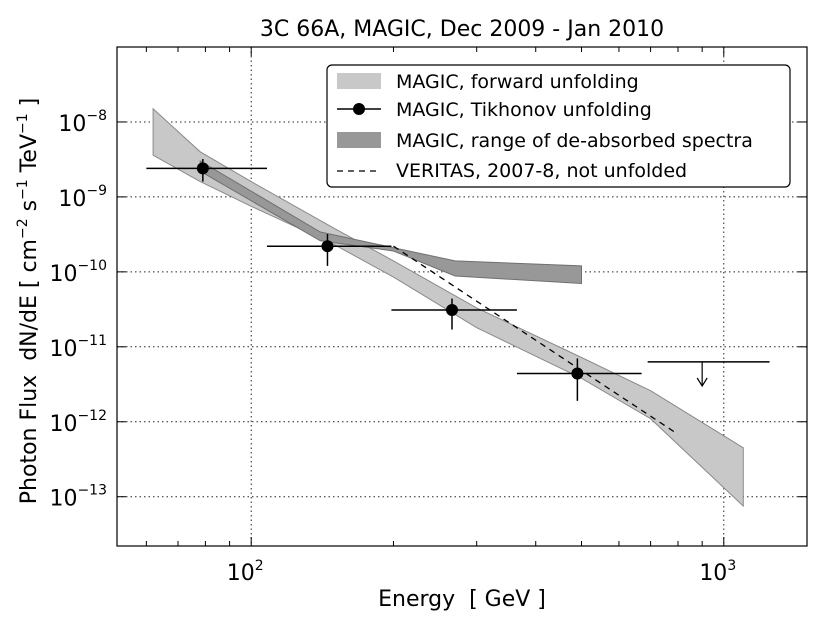 This screenshot has height=623, width=830. Describe the element at coordinates (241, 573) in the screenshot. I see `x-tick-label-base-0: 10` at that location.